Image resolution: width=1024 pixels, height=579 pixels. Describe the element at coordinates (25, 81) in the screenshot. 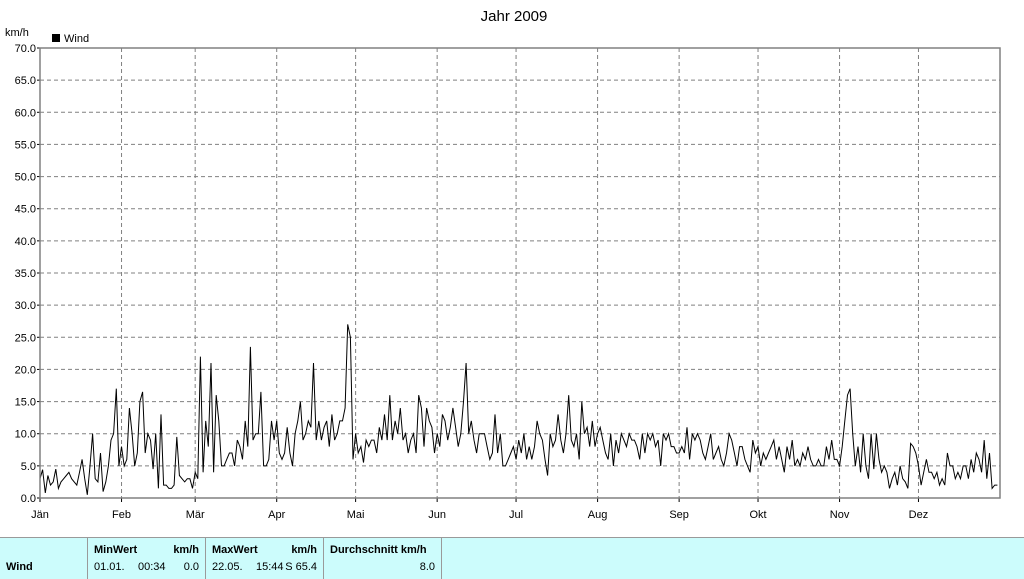

I see `y-tick-label: 65.0` at that location.